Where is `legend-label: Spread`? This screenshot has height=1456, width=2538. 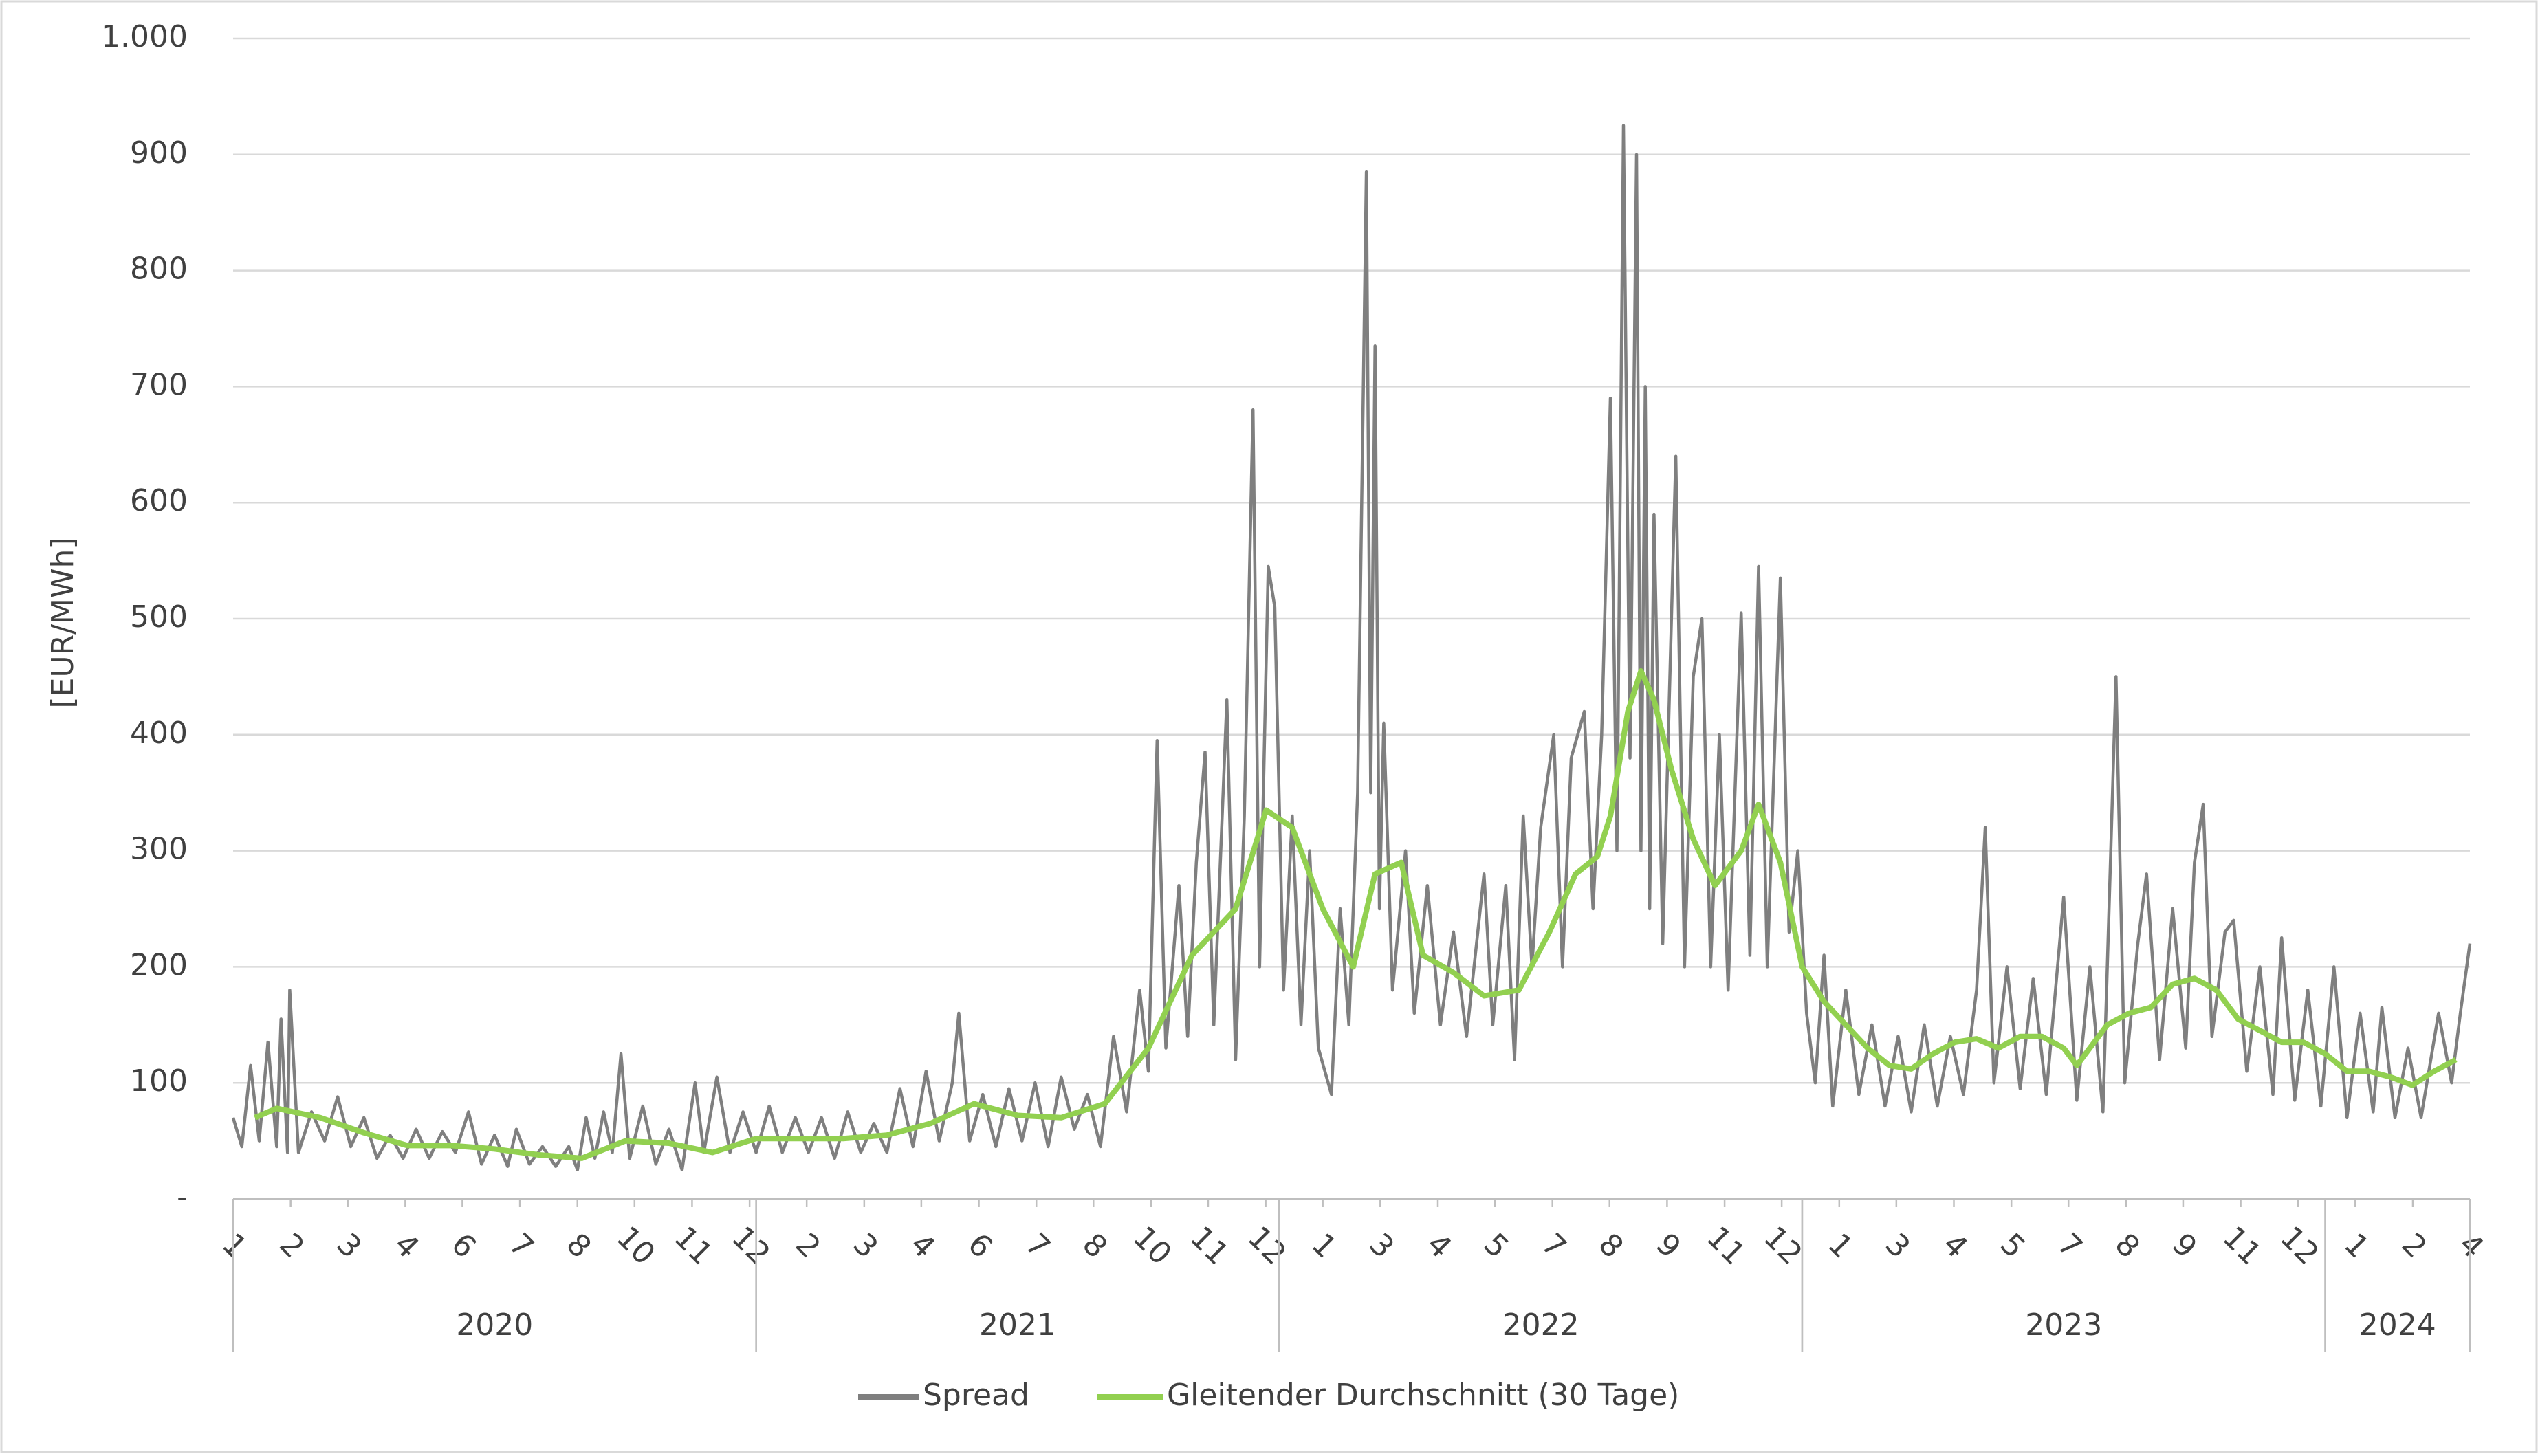 legend-label: Spread is located at coordinates (976, 1395).